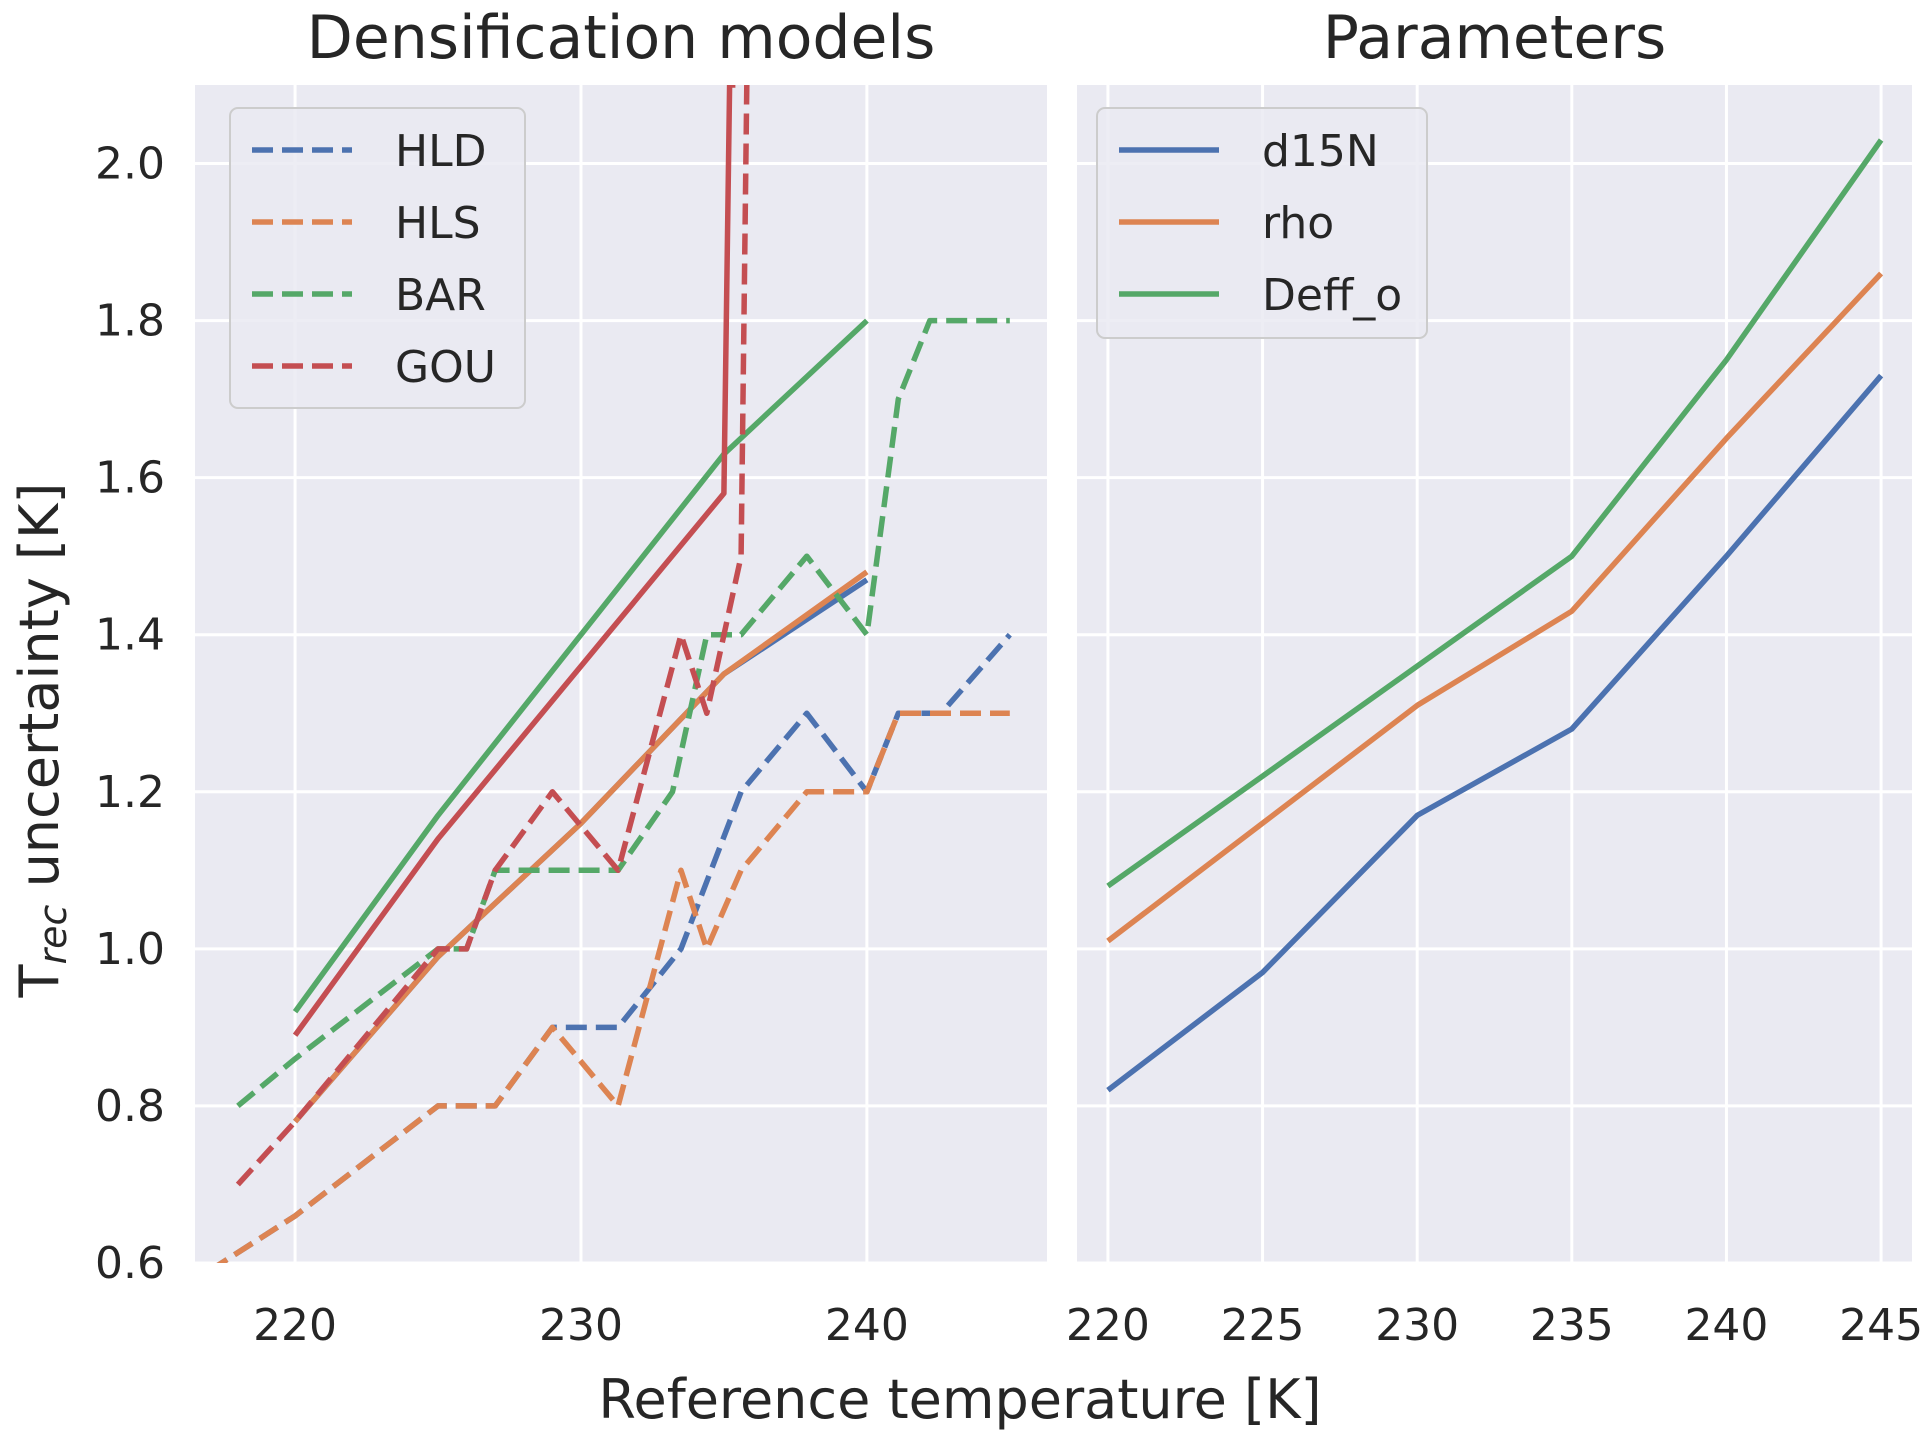 The width and height of the screenshot is (1920, 1440). What do you see at coordinates (440, 151) in the screenshot?
I see `legend-label-hld: HLD` at bounding box center [440, 151].